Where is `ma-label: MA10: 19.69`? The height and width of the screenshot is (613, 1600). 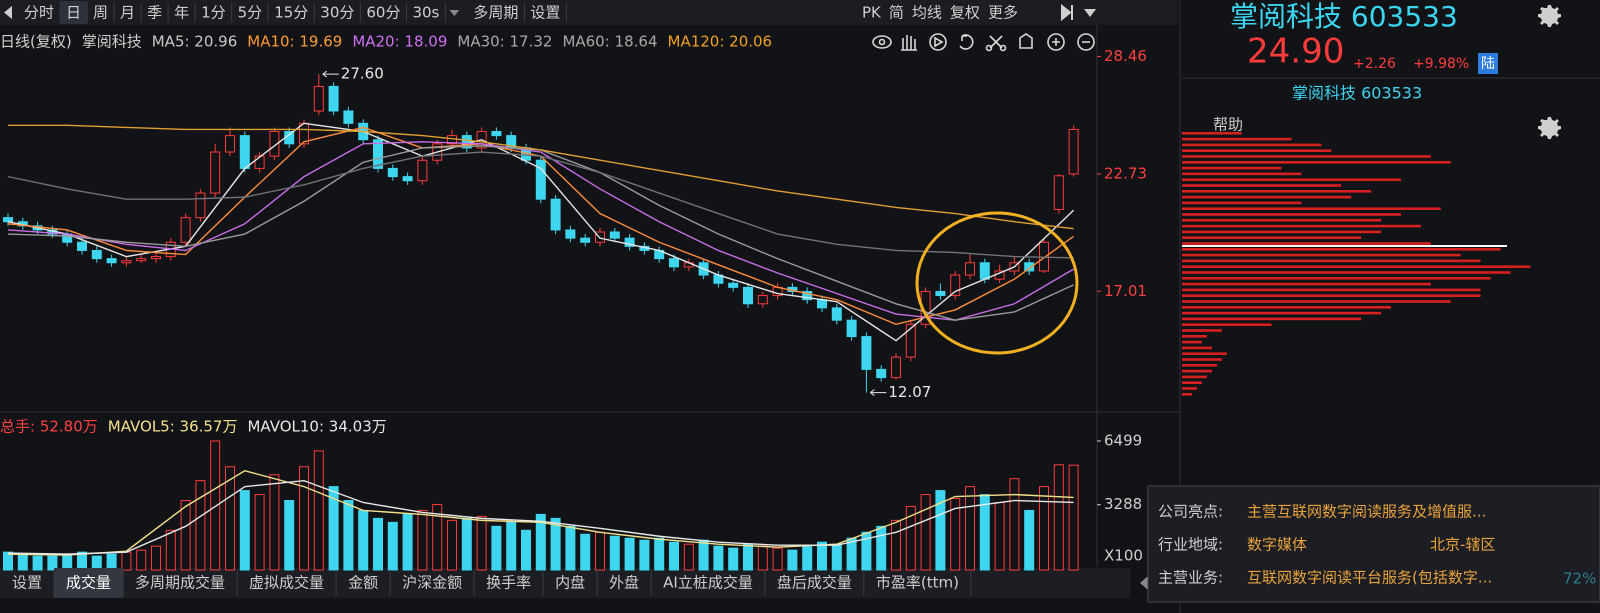
ma-label: MA10: 19.69 is located at coordinates (294, 42).